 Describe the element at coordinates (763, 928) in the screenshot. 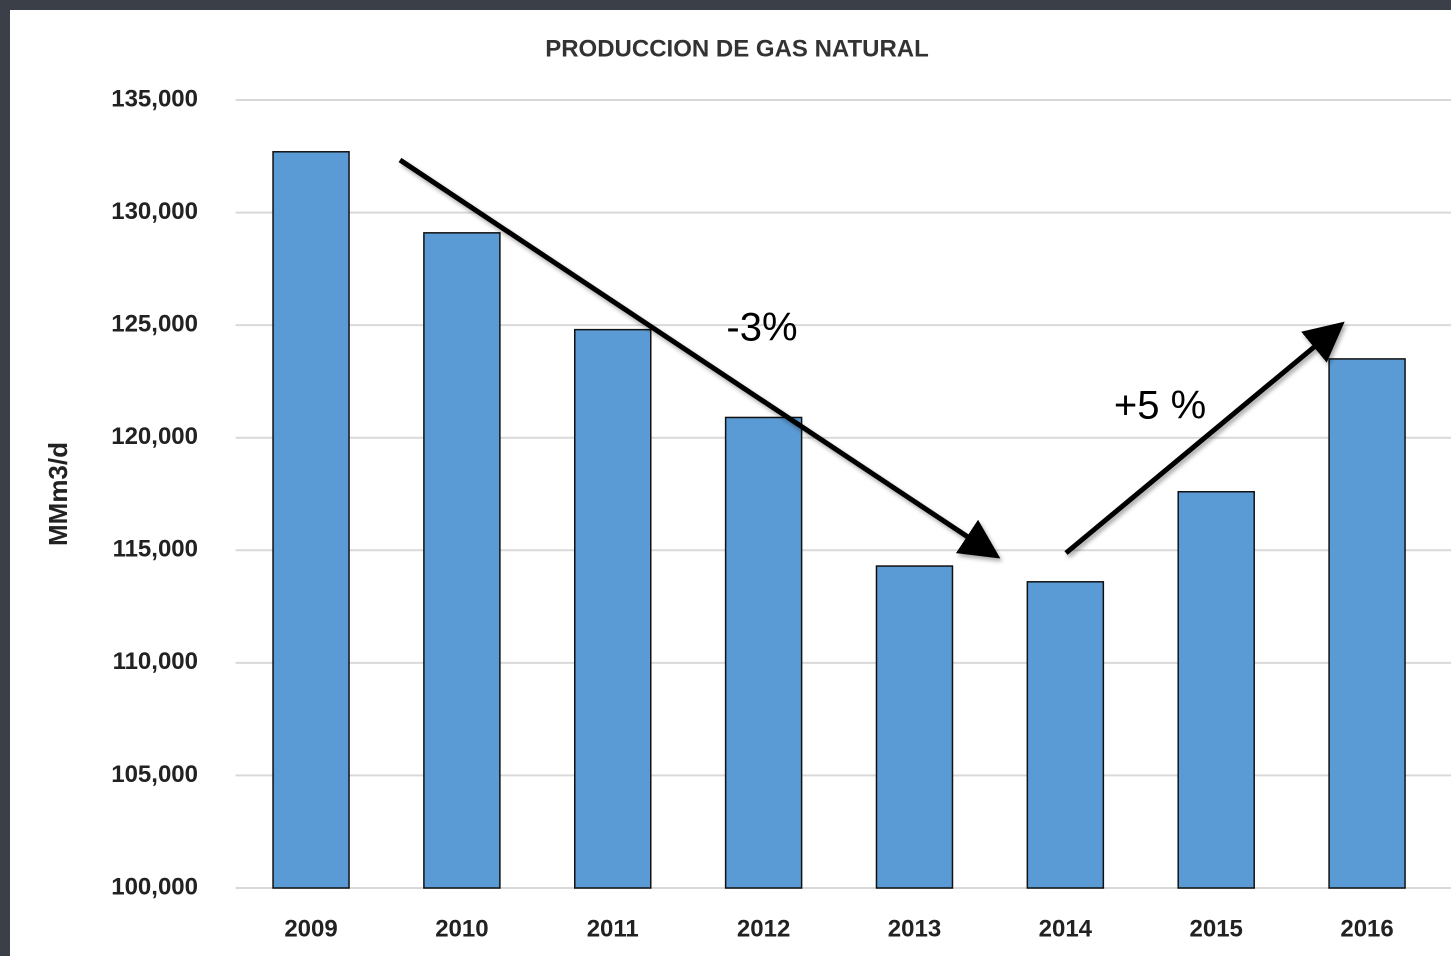

I see `x-tick-label: 2012` at that location.